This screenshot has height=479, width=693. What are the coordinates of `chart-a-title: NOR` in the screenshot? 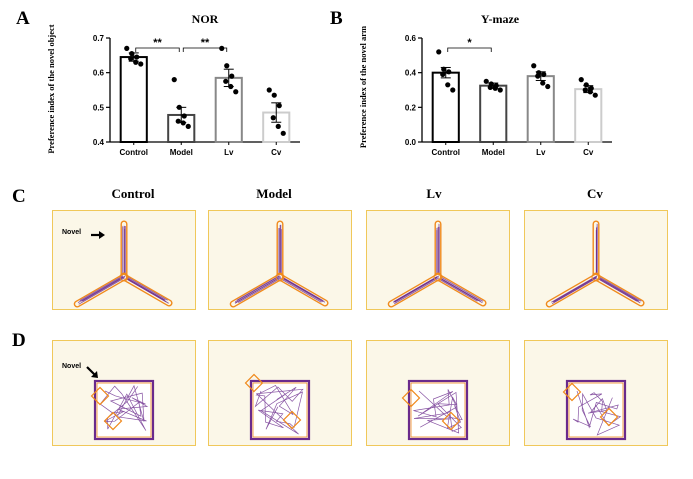 It's located at (205, 19).